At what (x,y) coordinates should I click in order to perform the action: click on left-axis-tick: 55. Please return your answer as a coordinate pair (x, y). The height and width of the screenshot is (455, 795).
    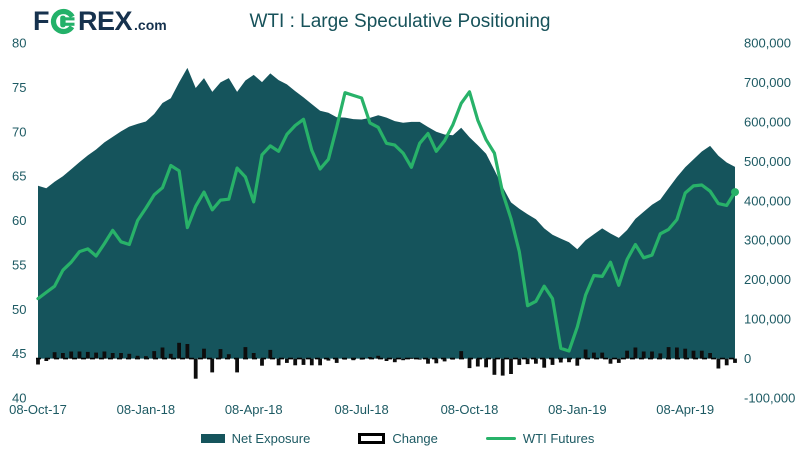
    Looking at the image, I should click on (19, 264).